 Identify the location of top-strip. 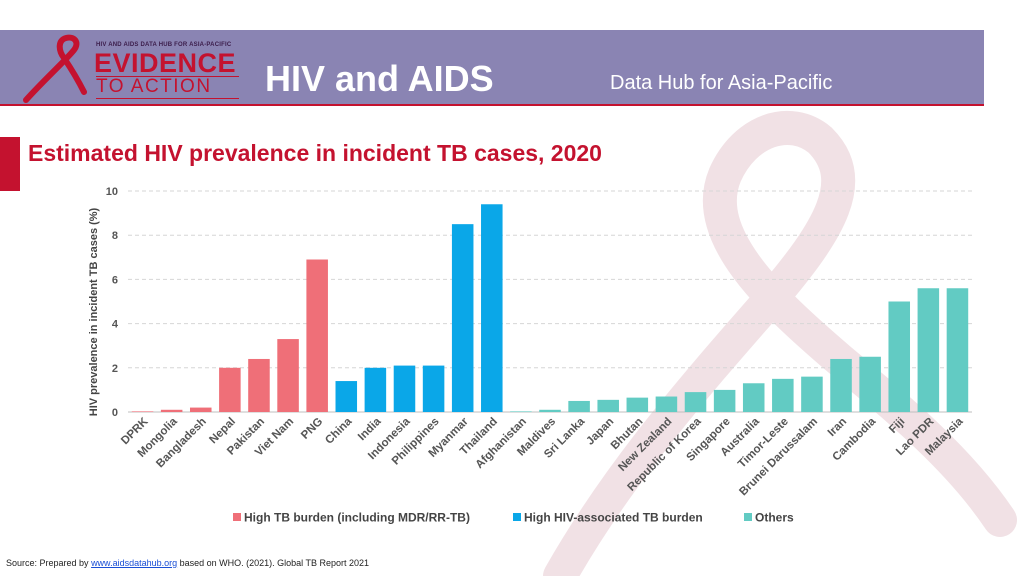
(512, 15).